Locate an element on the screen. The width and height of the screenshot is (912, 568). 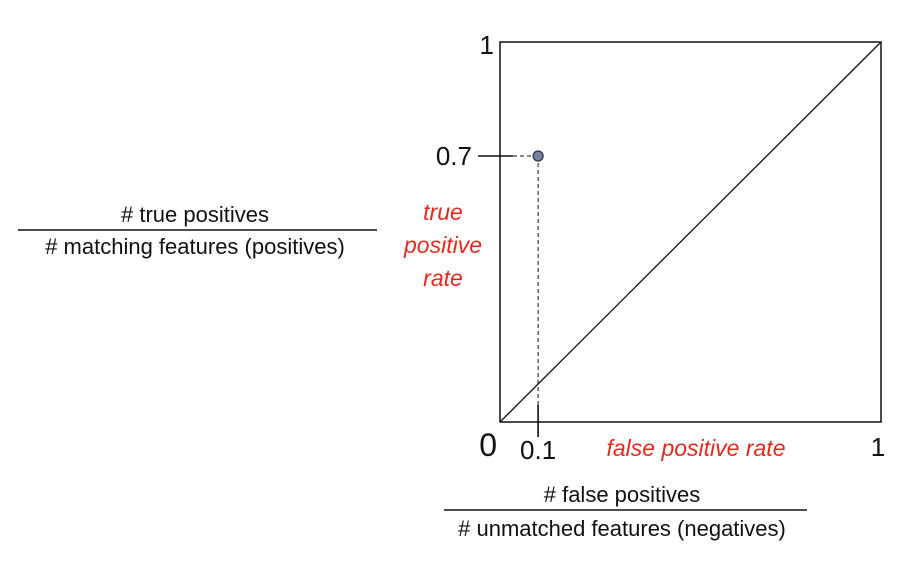
y-formula-numerator: # true positives is located at coordinates (195, 214).